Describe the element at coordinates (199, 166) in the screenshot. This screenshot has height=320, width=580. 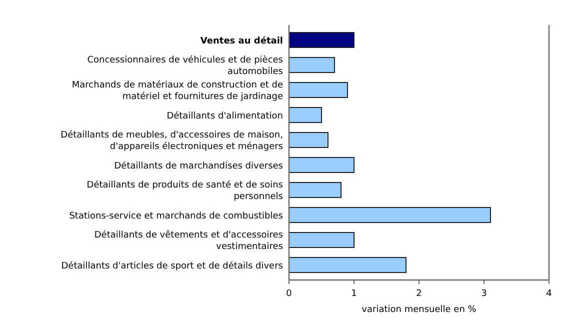
I see `y-tick-label: Détaillants de marchandises diverses` at that location.